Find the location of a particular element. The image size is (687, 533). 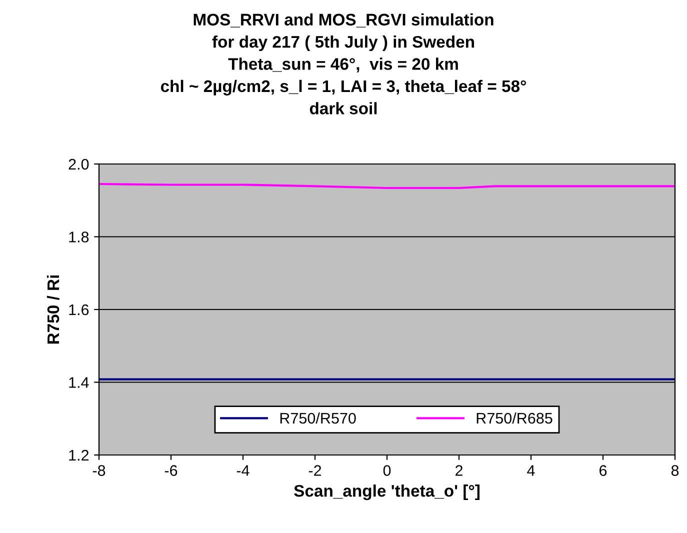

x-tick-label: 0 is located at coordinates (387, 470).